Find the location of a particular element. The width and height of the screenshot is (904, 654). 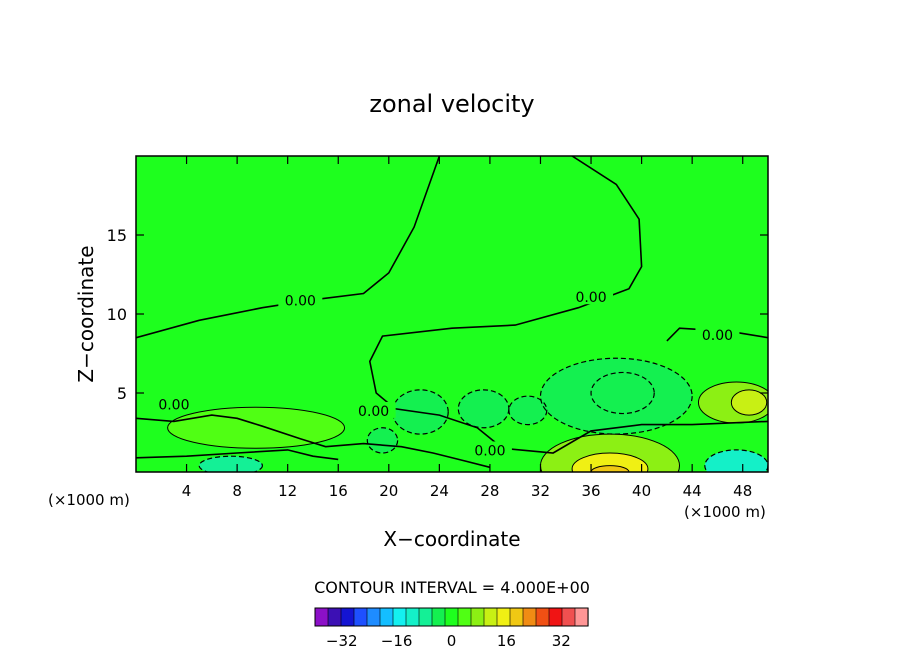

colorbar-tick-label: 32 is located at coordinates (561, 641).